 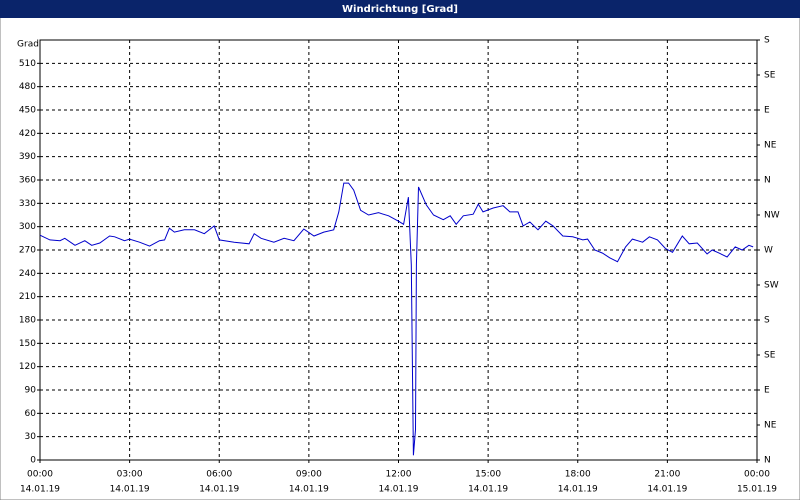 What do you see at coordinates (488, 475) in the screenshot?
I see `x-tick-label: 15:00` at bounding box center [488, 475].